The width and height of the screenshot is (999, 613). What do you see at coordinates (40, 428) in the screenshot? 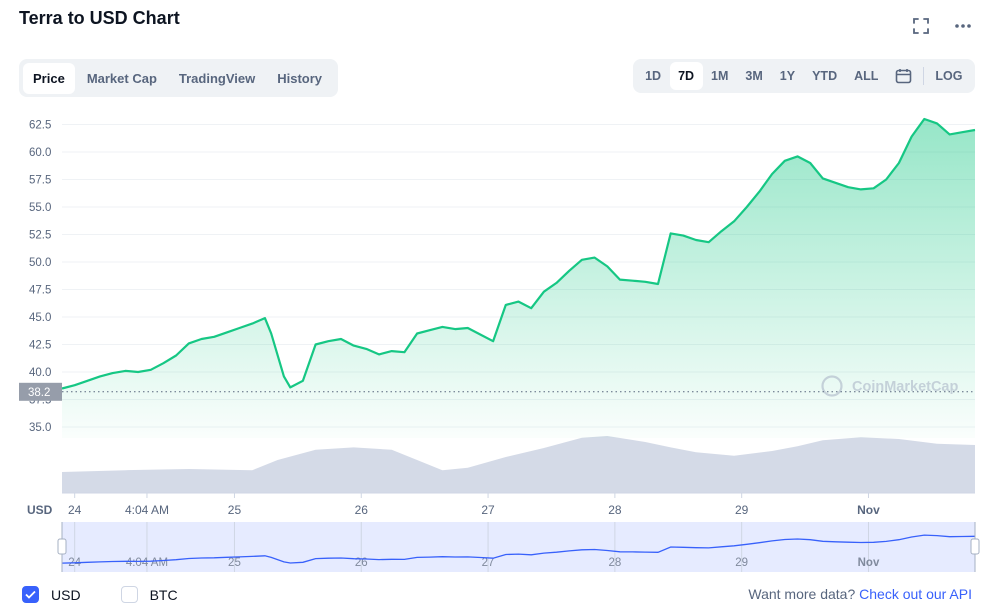
I see `y-tick-label: 35.0` at bounding box center [40, 428].